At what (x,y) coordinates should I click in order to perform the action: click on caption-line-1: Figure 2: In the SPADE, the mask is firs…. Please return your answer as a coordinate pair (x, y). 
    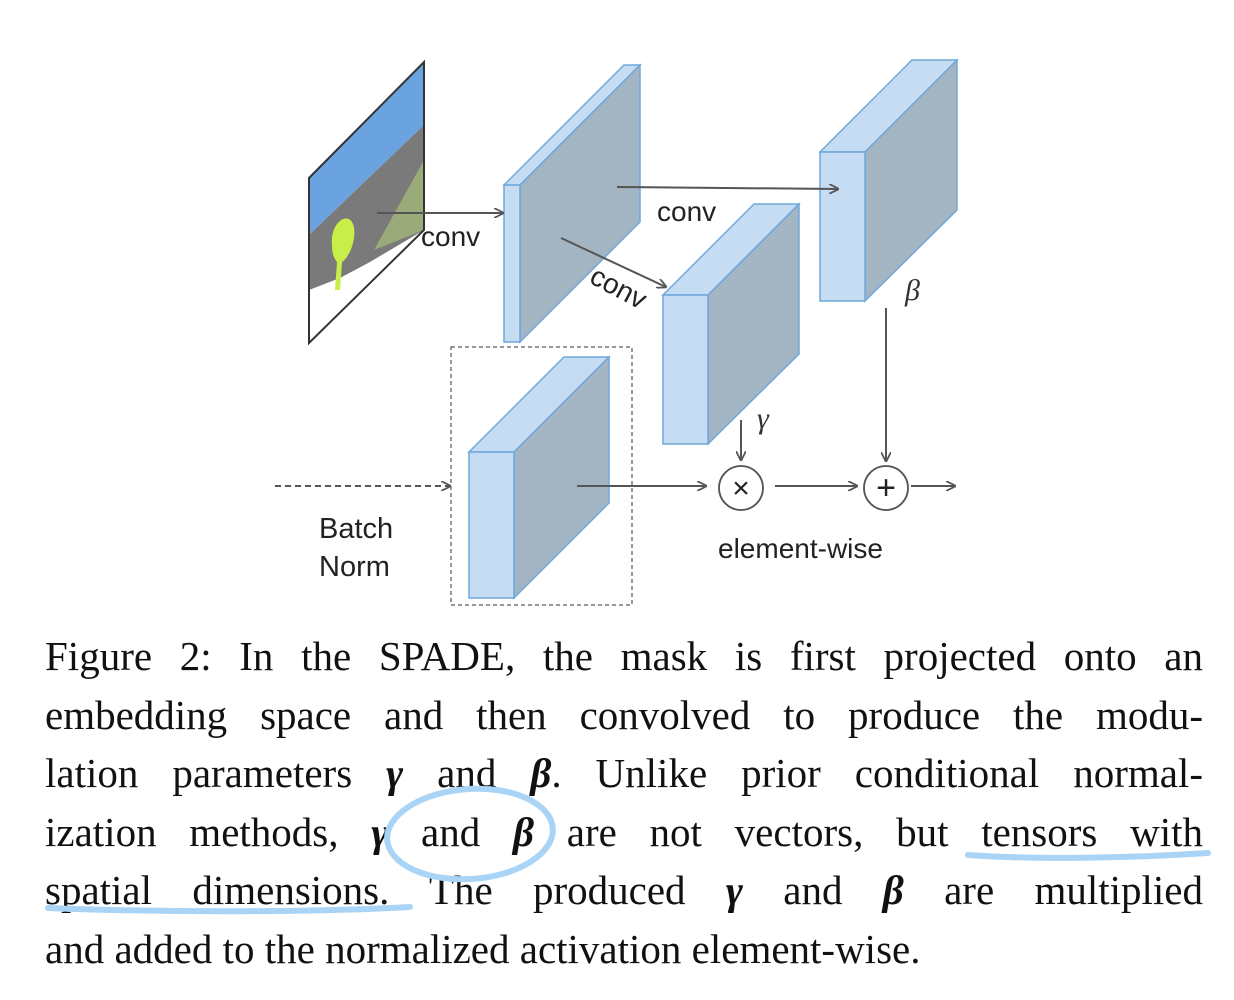
    Looking at the image, I should click on (624, 656).